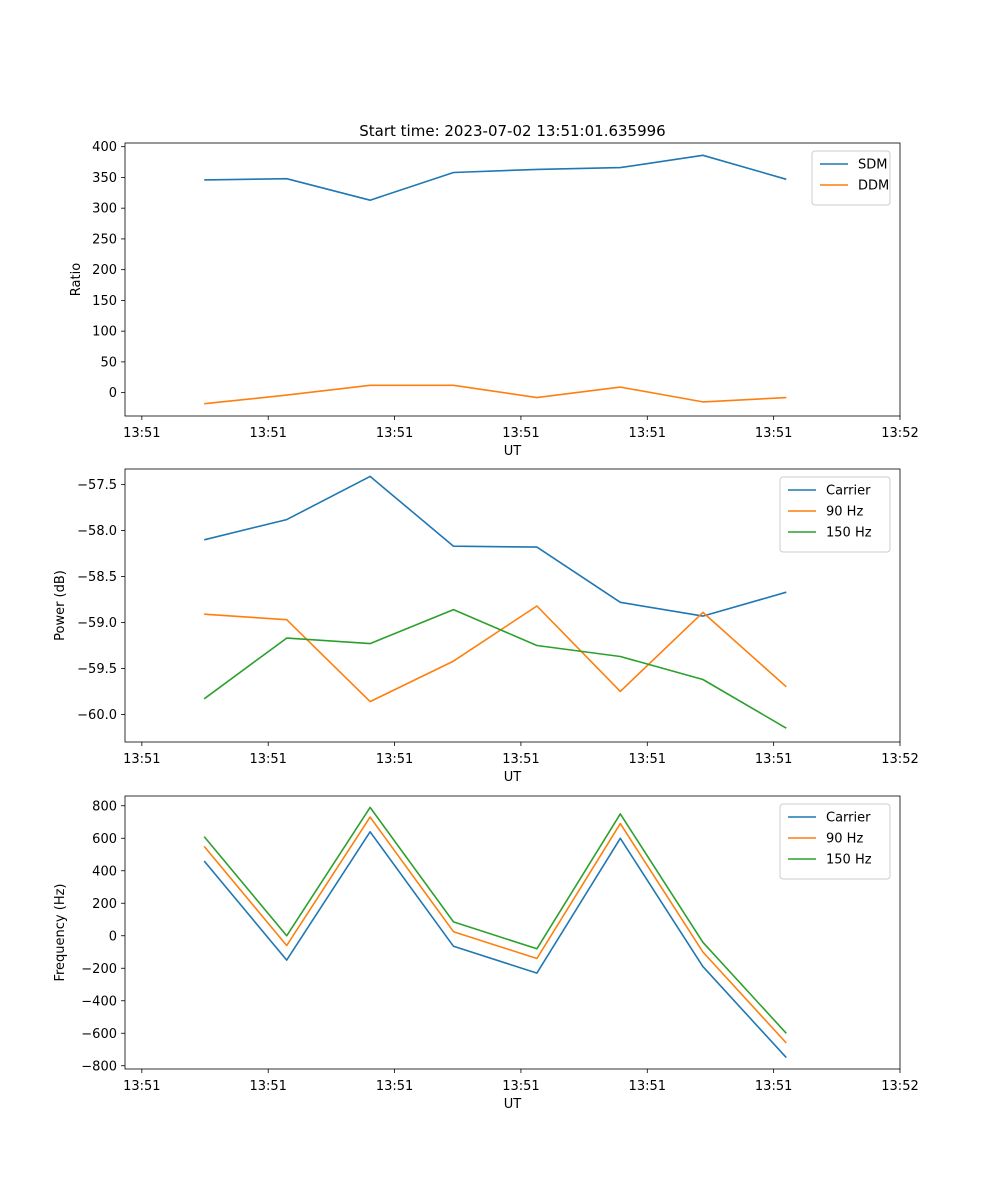 Image resolution: width=1000 pixels, height=1200 pixels. I want to click on y-tick-label: 300, so click(104, 209).